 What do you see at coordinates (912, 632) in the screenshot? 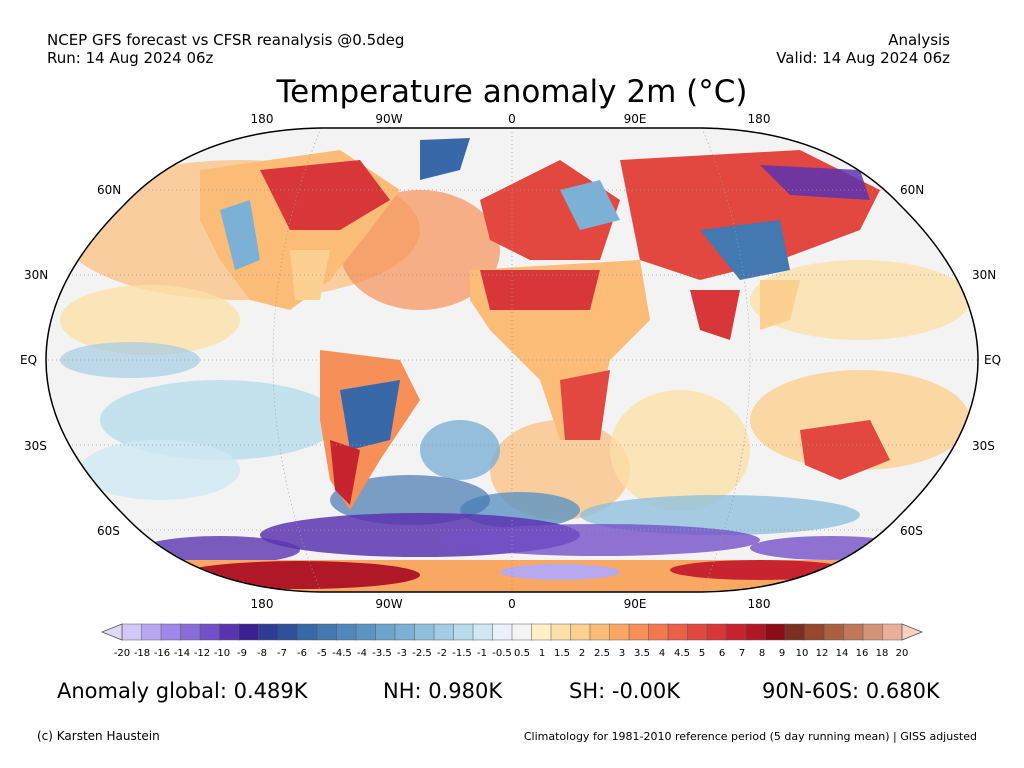
I see `colorbar-over-triangle-icon` at bounding box center [912, 632].